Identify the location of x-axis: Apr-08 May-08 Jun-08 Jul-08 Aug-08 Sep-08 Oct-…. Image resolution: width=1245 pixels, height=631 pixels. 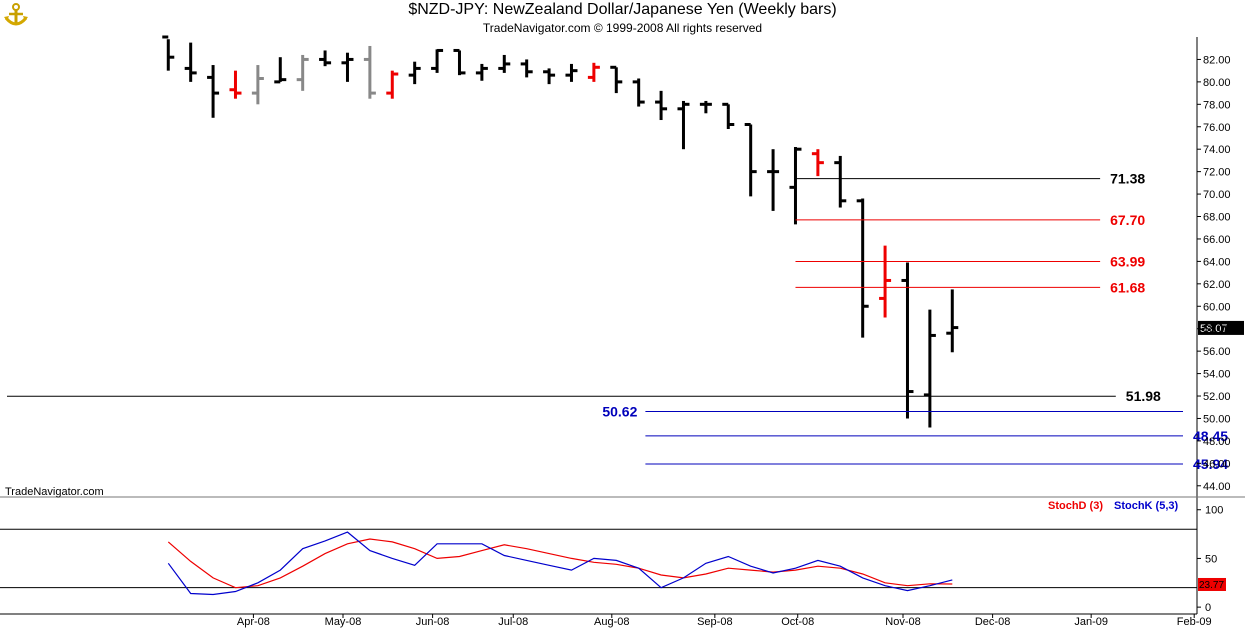
(724, 621).